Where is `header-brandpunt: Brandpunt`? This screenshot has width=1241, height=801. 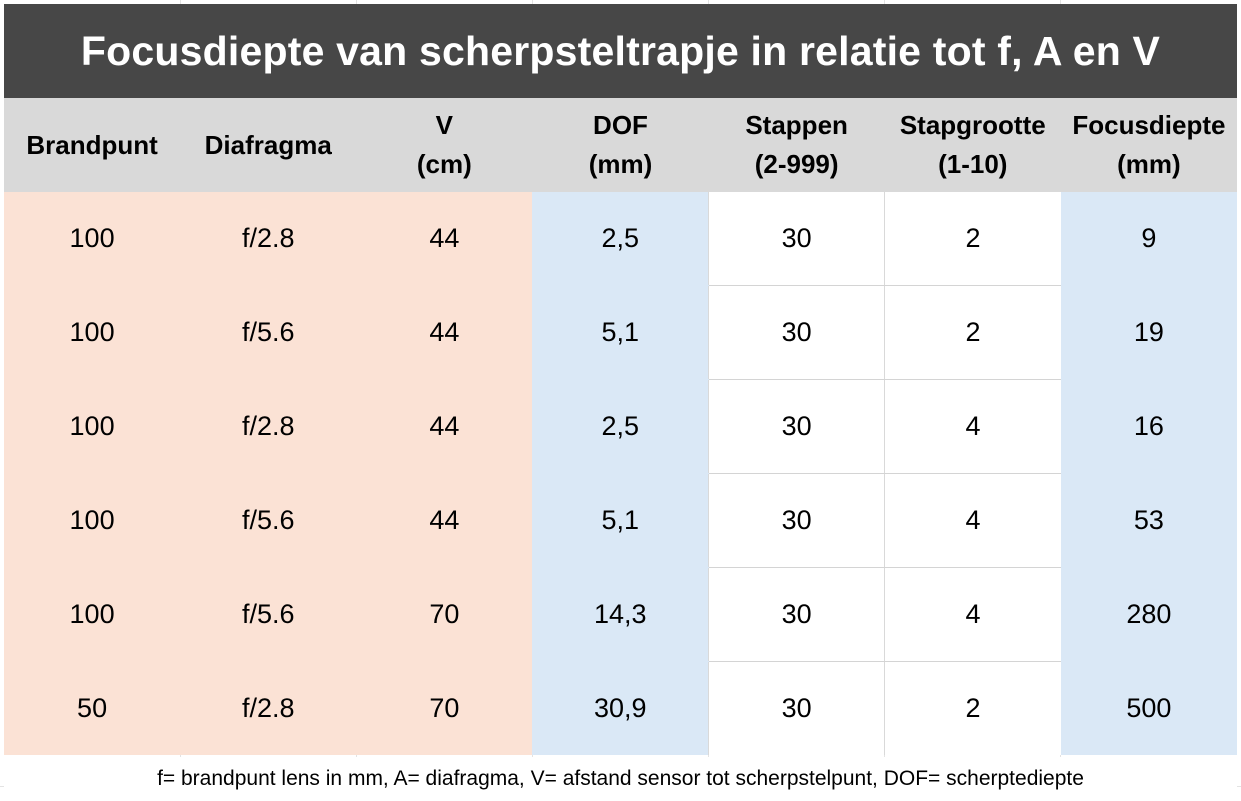
header-brandpunt: Brandpunt is located at coordinates (92, 145).